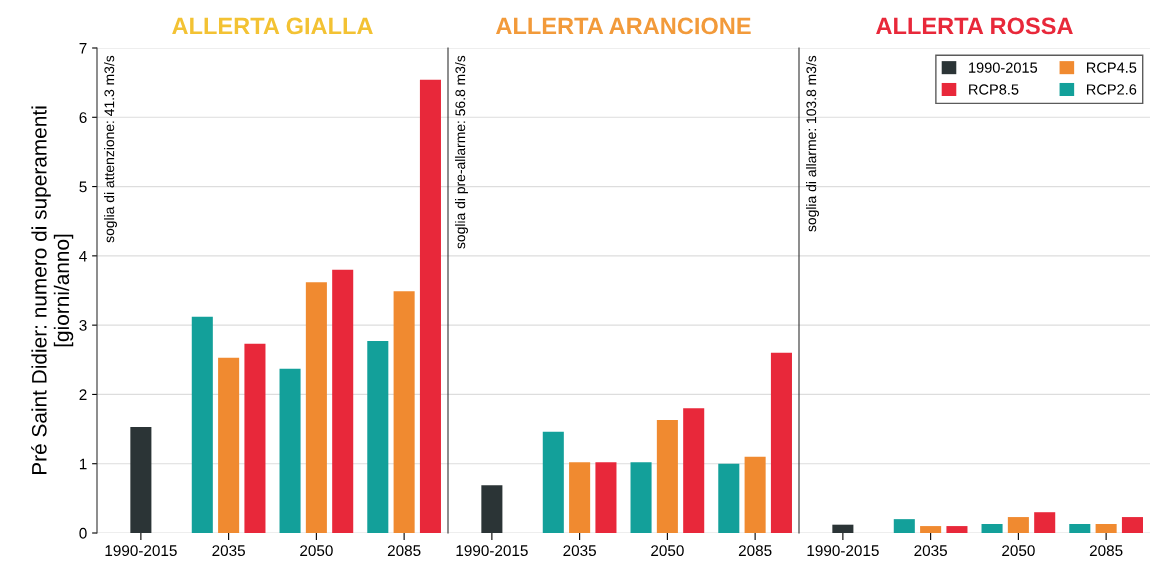  Describe the element at coordinates (623, 26) in the screenshot. I see `chart-title: ALLERTA ARANCIONE` at that location.